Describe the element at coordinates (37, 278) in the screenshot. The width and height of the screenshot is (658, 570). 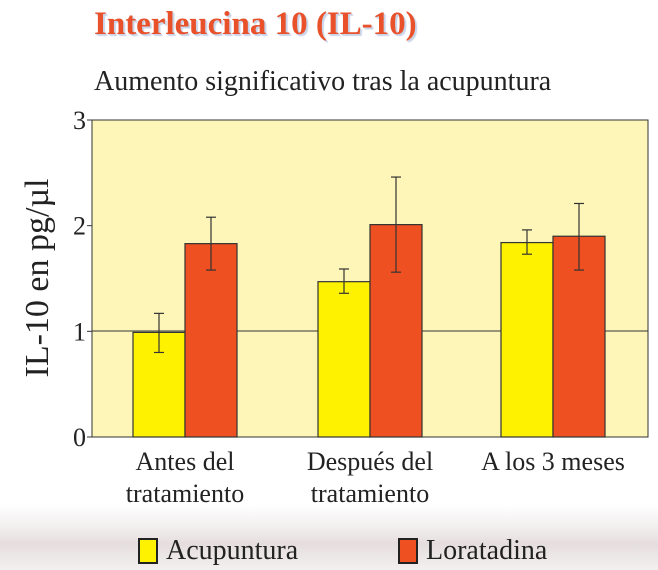
I see `y-axis-label: IL-10 en pg/µl` at that location.